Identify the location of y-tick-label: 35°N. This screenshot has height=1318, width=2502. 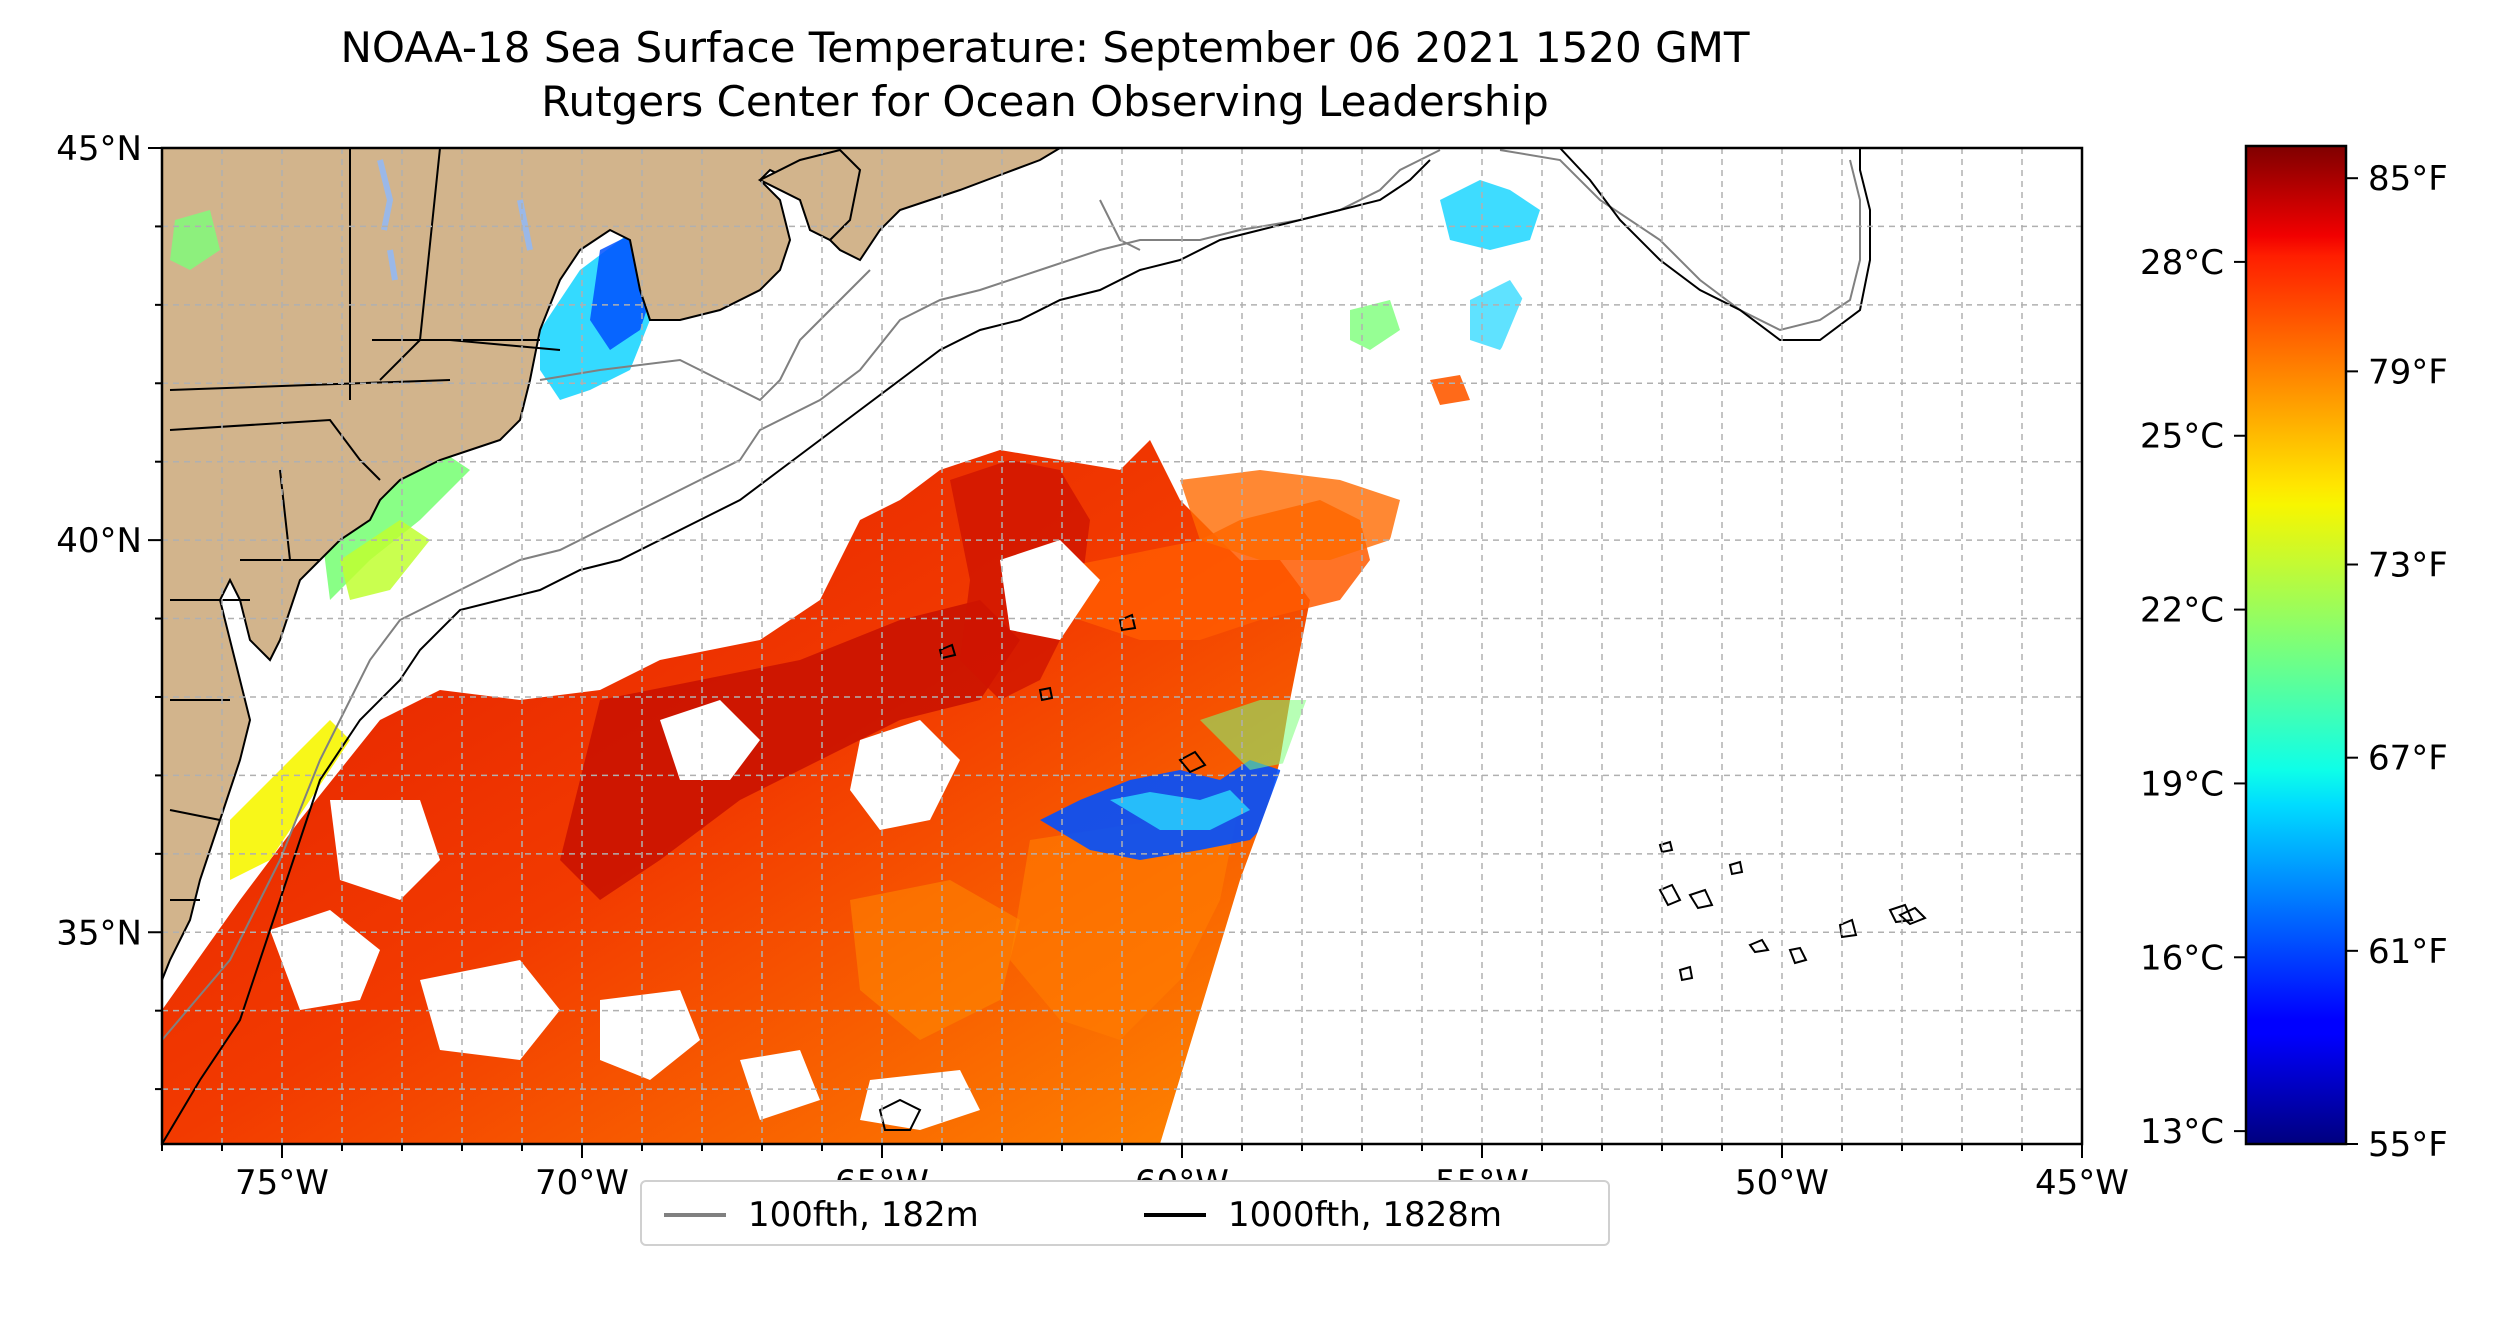
(99, 933).